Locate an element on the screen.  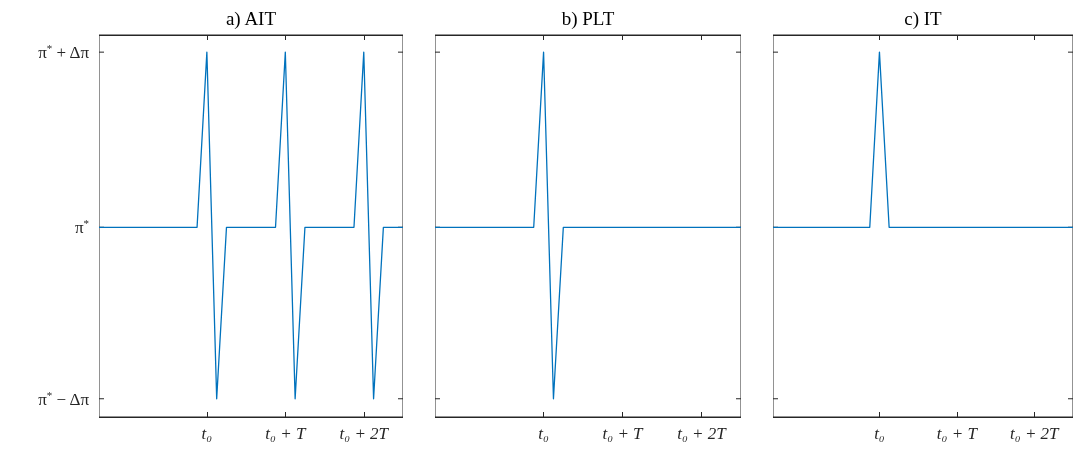
text: π$^{*}$ − Δπ is located at coordinates (63, 399).